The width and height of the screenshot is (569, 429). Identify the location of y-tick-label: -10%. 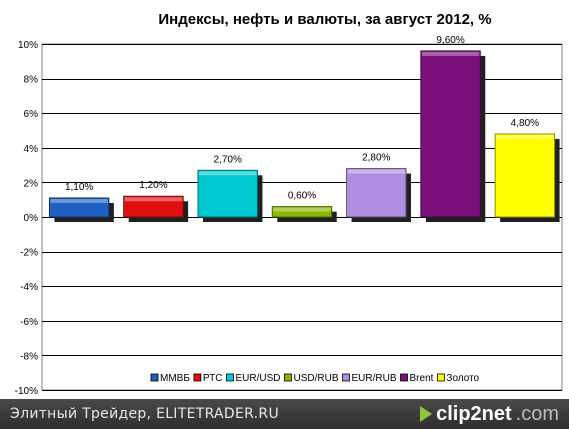
(26, 391).